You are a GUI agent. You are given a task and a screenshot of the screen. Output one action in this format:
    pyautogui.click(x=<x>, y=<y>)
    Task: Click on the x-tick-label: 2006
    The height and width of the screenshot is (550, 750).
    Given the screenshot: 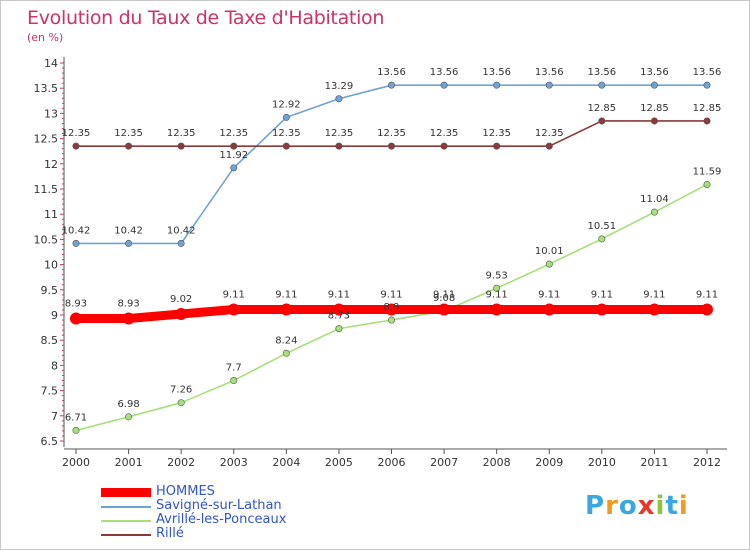 What is the action you would take?
    pyautogui.click(x=392, y=462)
    